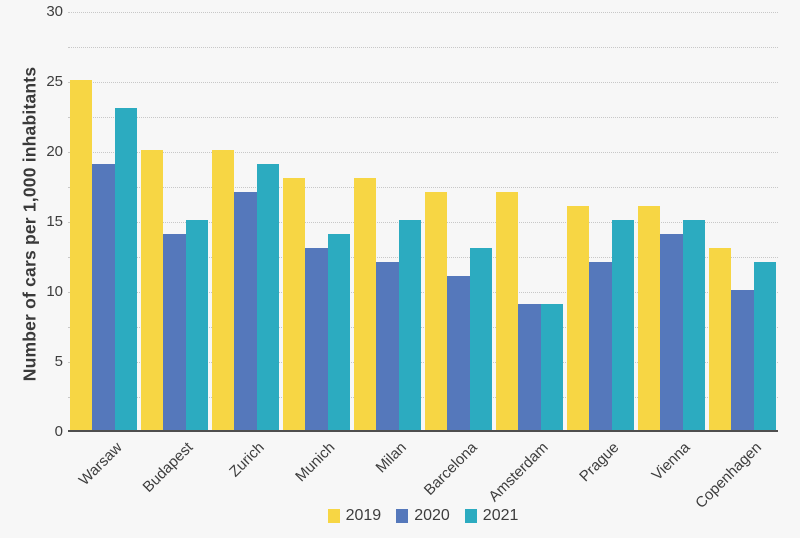  What do you see at coordinates (529, 367) in the screenshot?
I see `bar-2020-amsterdam` at bounding box center [529, 367].